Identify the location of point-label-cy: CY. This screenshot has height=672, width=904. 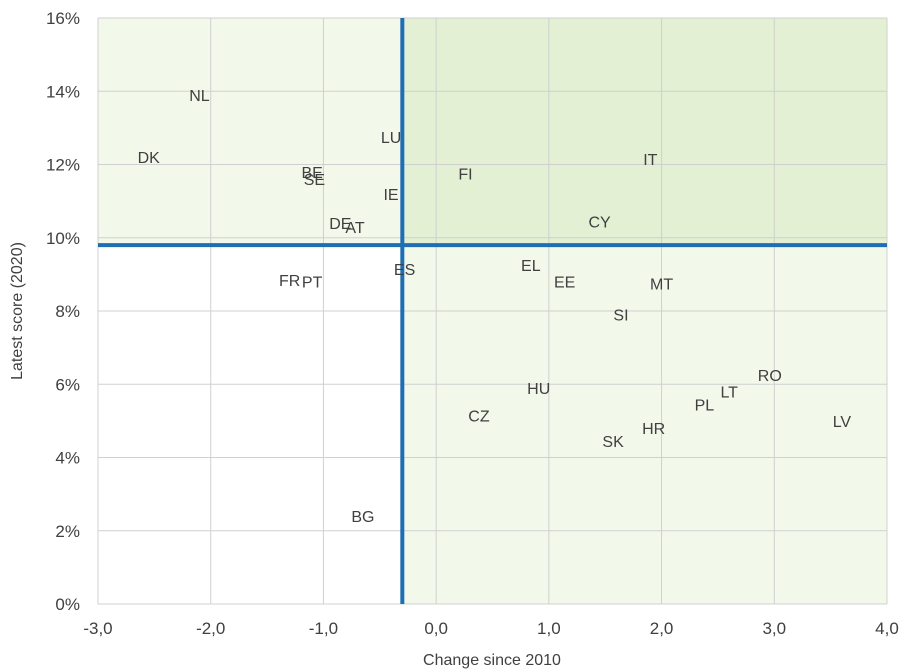
(599, 222).